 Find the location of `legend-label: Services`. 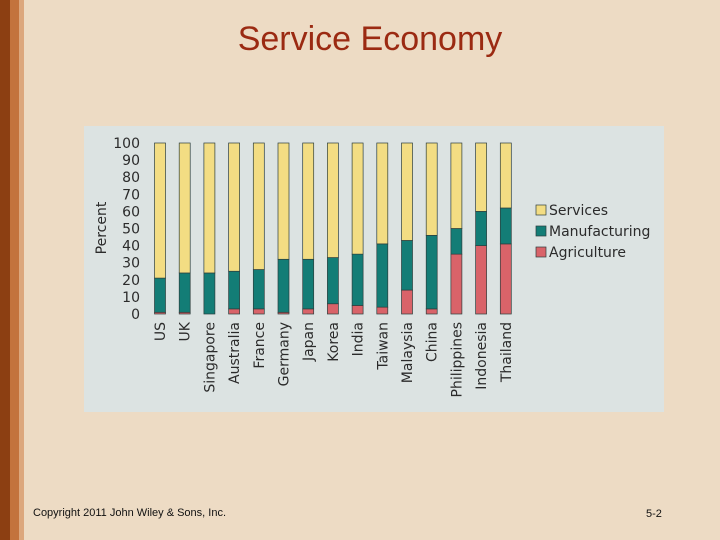

legend-label: Services is located at coordinates (578, 211).